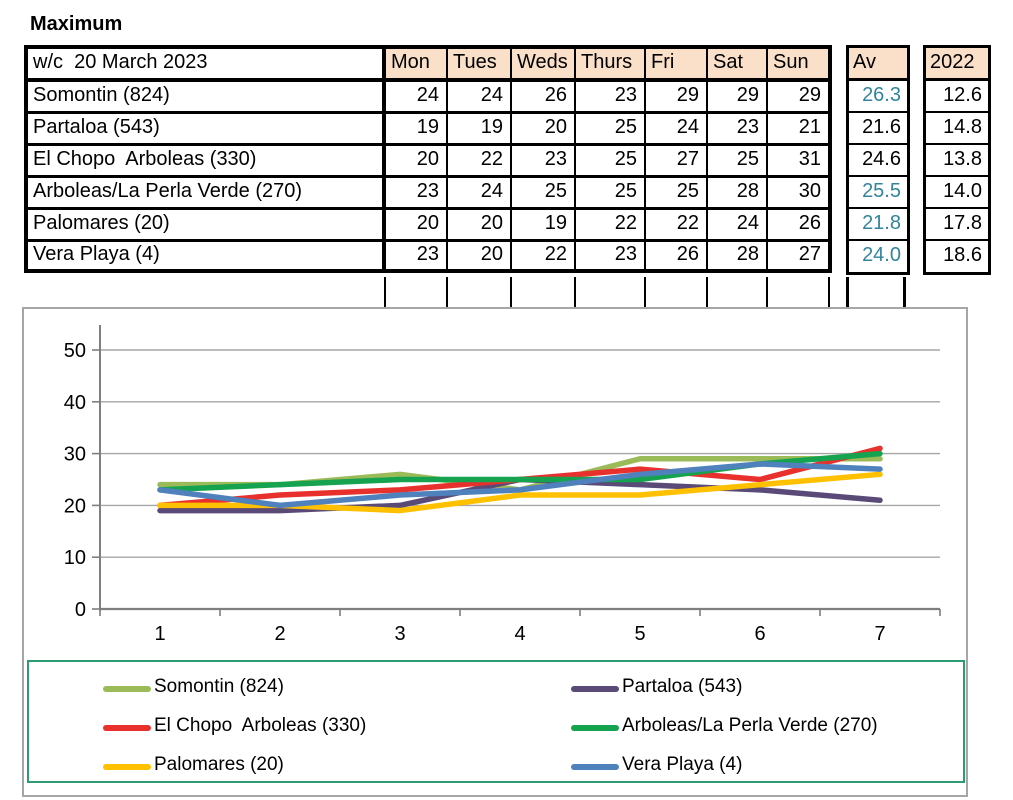 This screenshot has width=1013, height=800. I want to click on y-axis-tick-label: 40, so click(75, 403).